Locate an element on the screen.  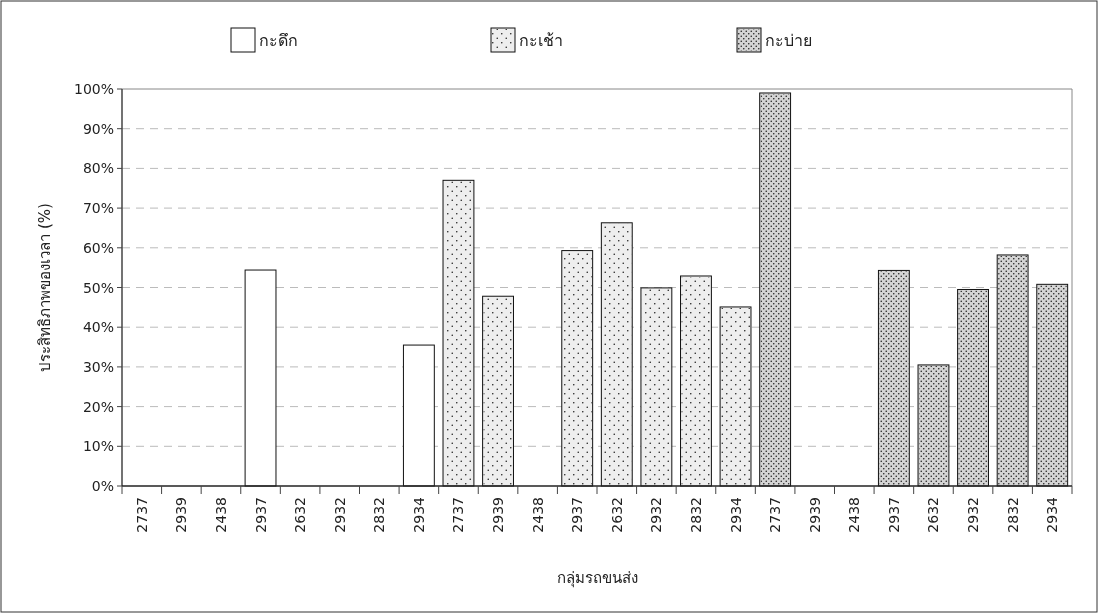
legend-label: กะดึก is located at coordinates (278, 40).